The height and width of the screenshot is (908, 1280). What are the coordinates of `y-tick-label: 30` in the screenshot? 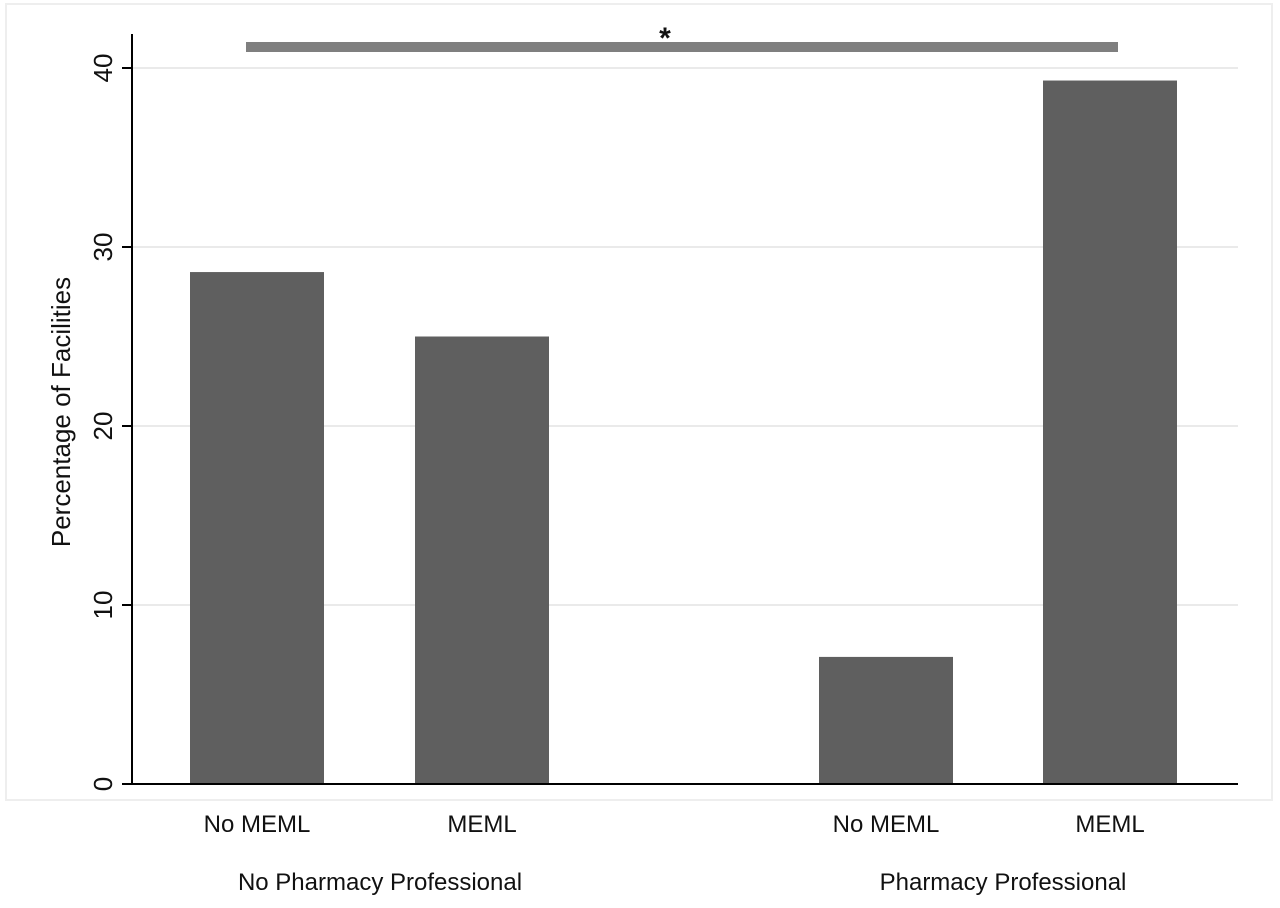 It's located at (103, 247).